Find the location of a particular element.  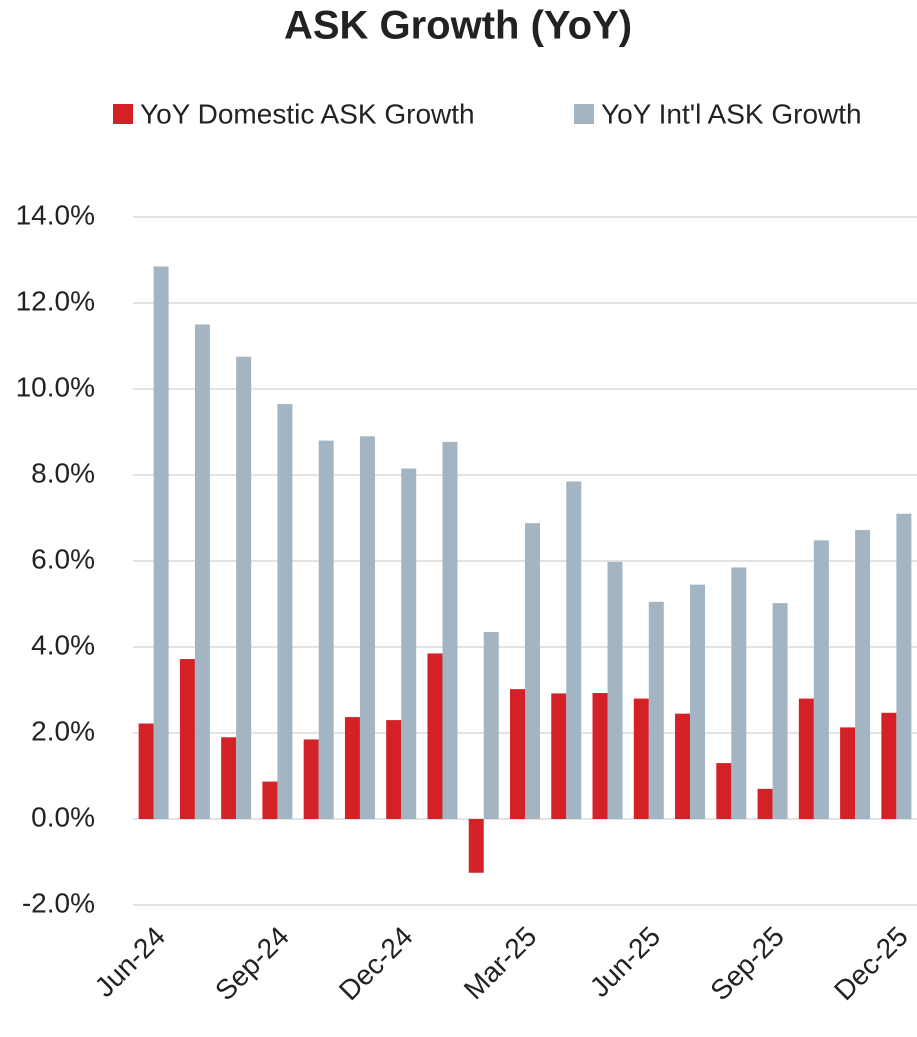

y-tick-label: 14.0% is located at coordinates (55, 214).